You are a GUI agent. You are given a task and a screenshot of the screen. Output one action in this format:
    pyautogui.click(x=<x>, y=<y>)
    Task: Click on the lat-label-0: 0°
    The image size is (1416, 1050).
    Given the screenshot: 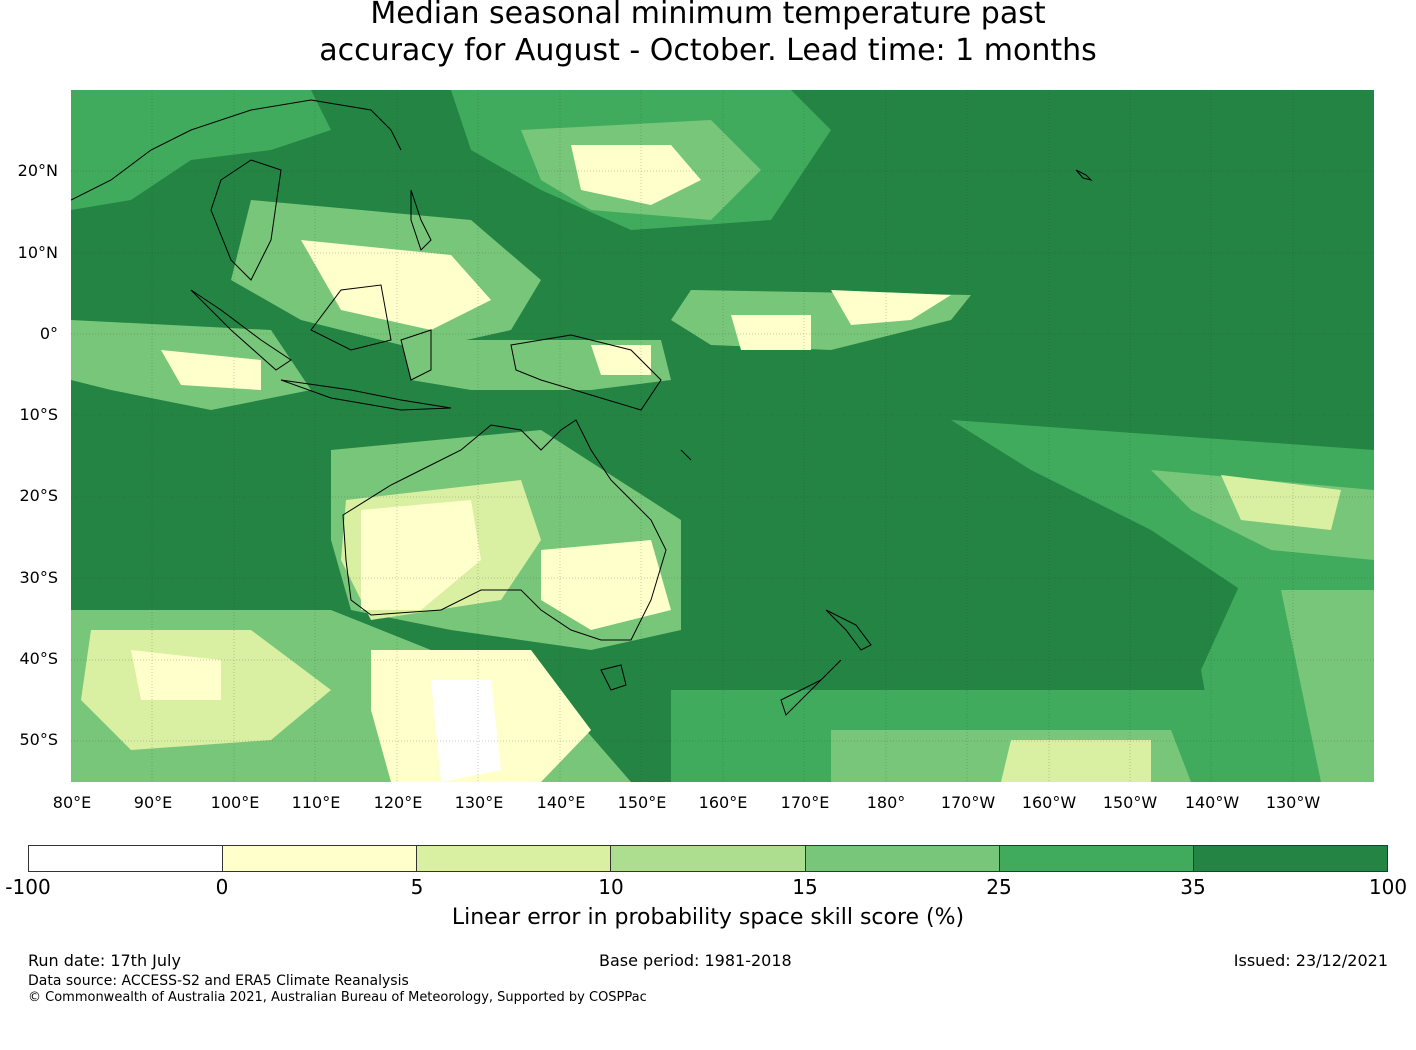 What is the action you would take?
    pyautogui.click(x=48, y=333)
    